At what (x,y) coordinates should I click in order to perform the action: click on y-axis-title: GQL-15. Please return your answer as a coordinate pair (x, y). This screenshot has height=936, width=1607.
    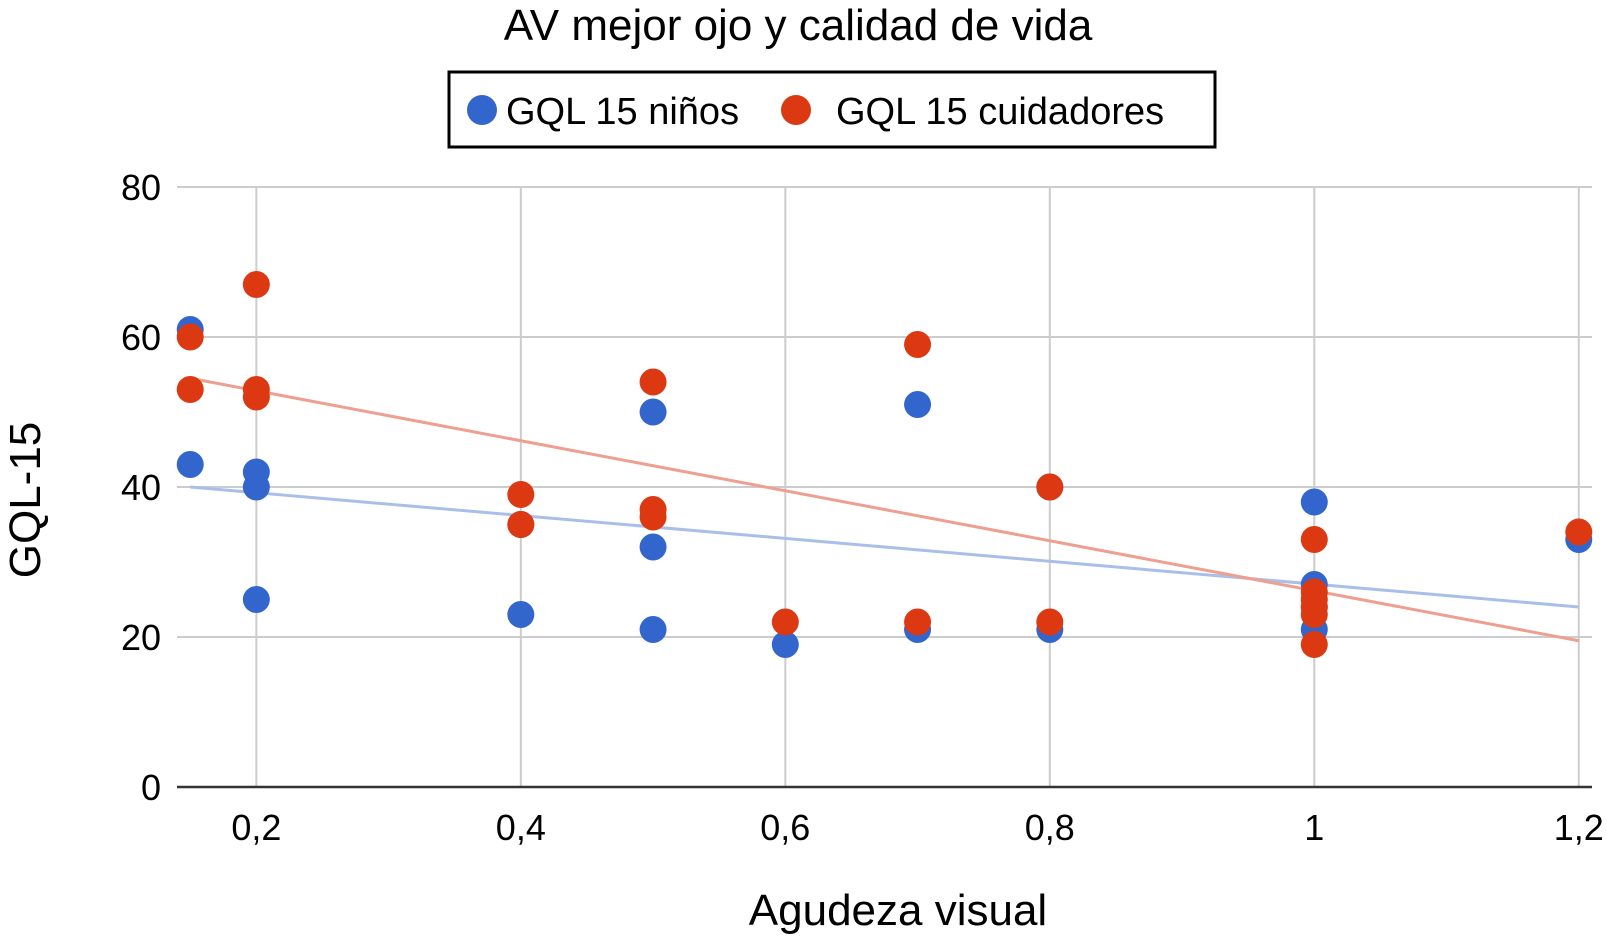
    Looking at the image, I should click on (25, 500).